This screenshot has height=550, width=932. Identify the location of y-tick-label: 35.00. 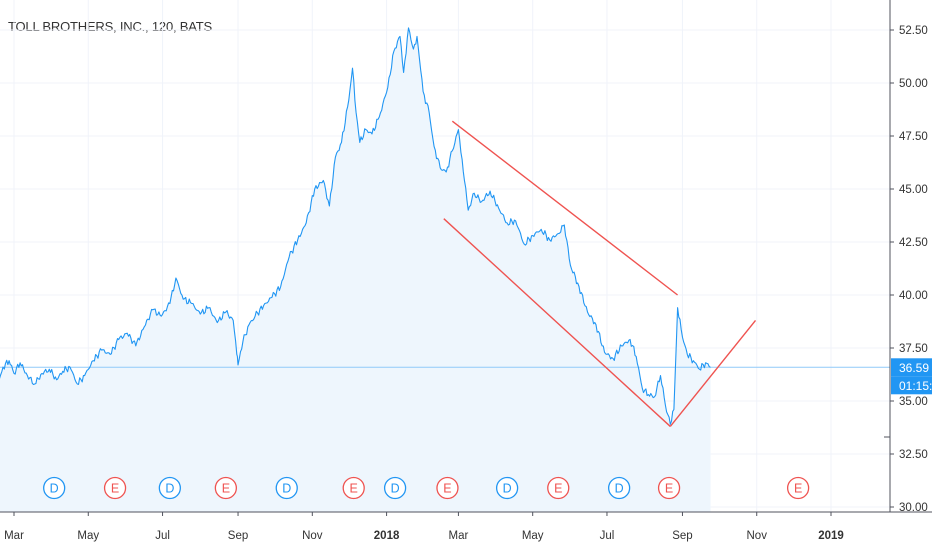
(913, 402).